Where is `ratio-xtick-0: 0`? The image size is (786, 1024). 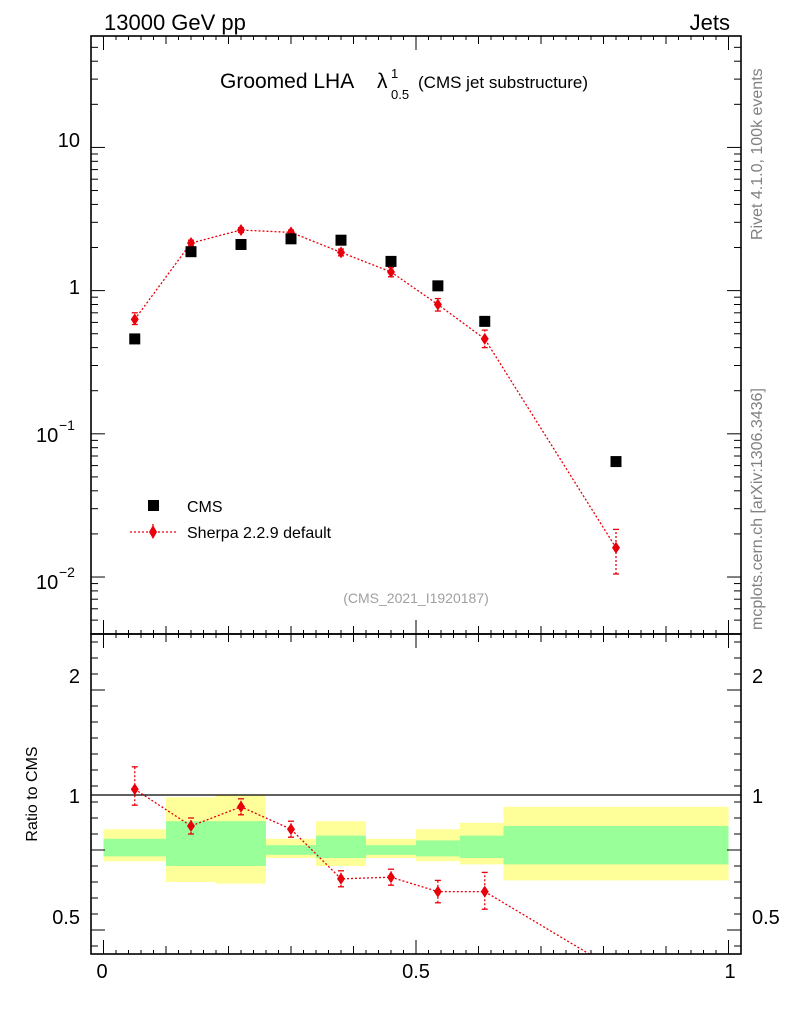
ratio-xtick-0: 0 is located at coordinates (101, 972).